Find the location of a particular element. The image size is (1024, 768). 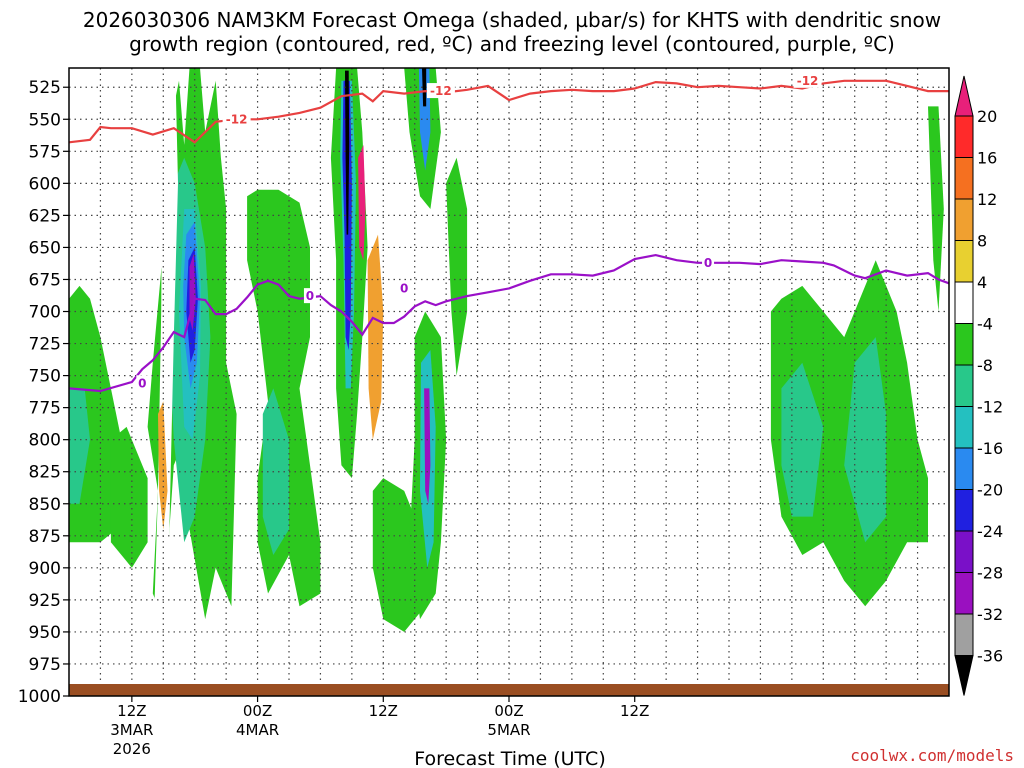

y-tick-label: 600 is located at coordinates (45, 184).